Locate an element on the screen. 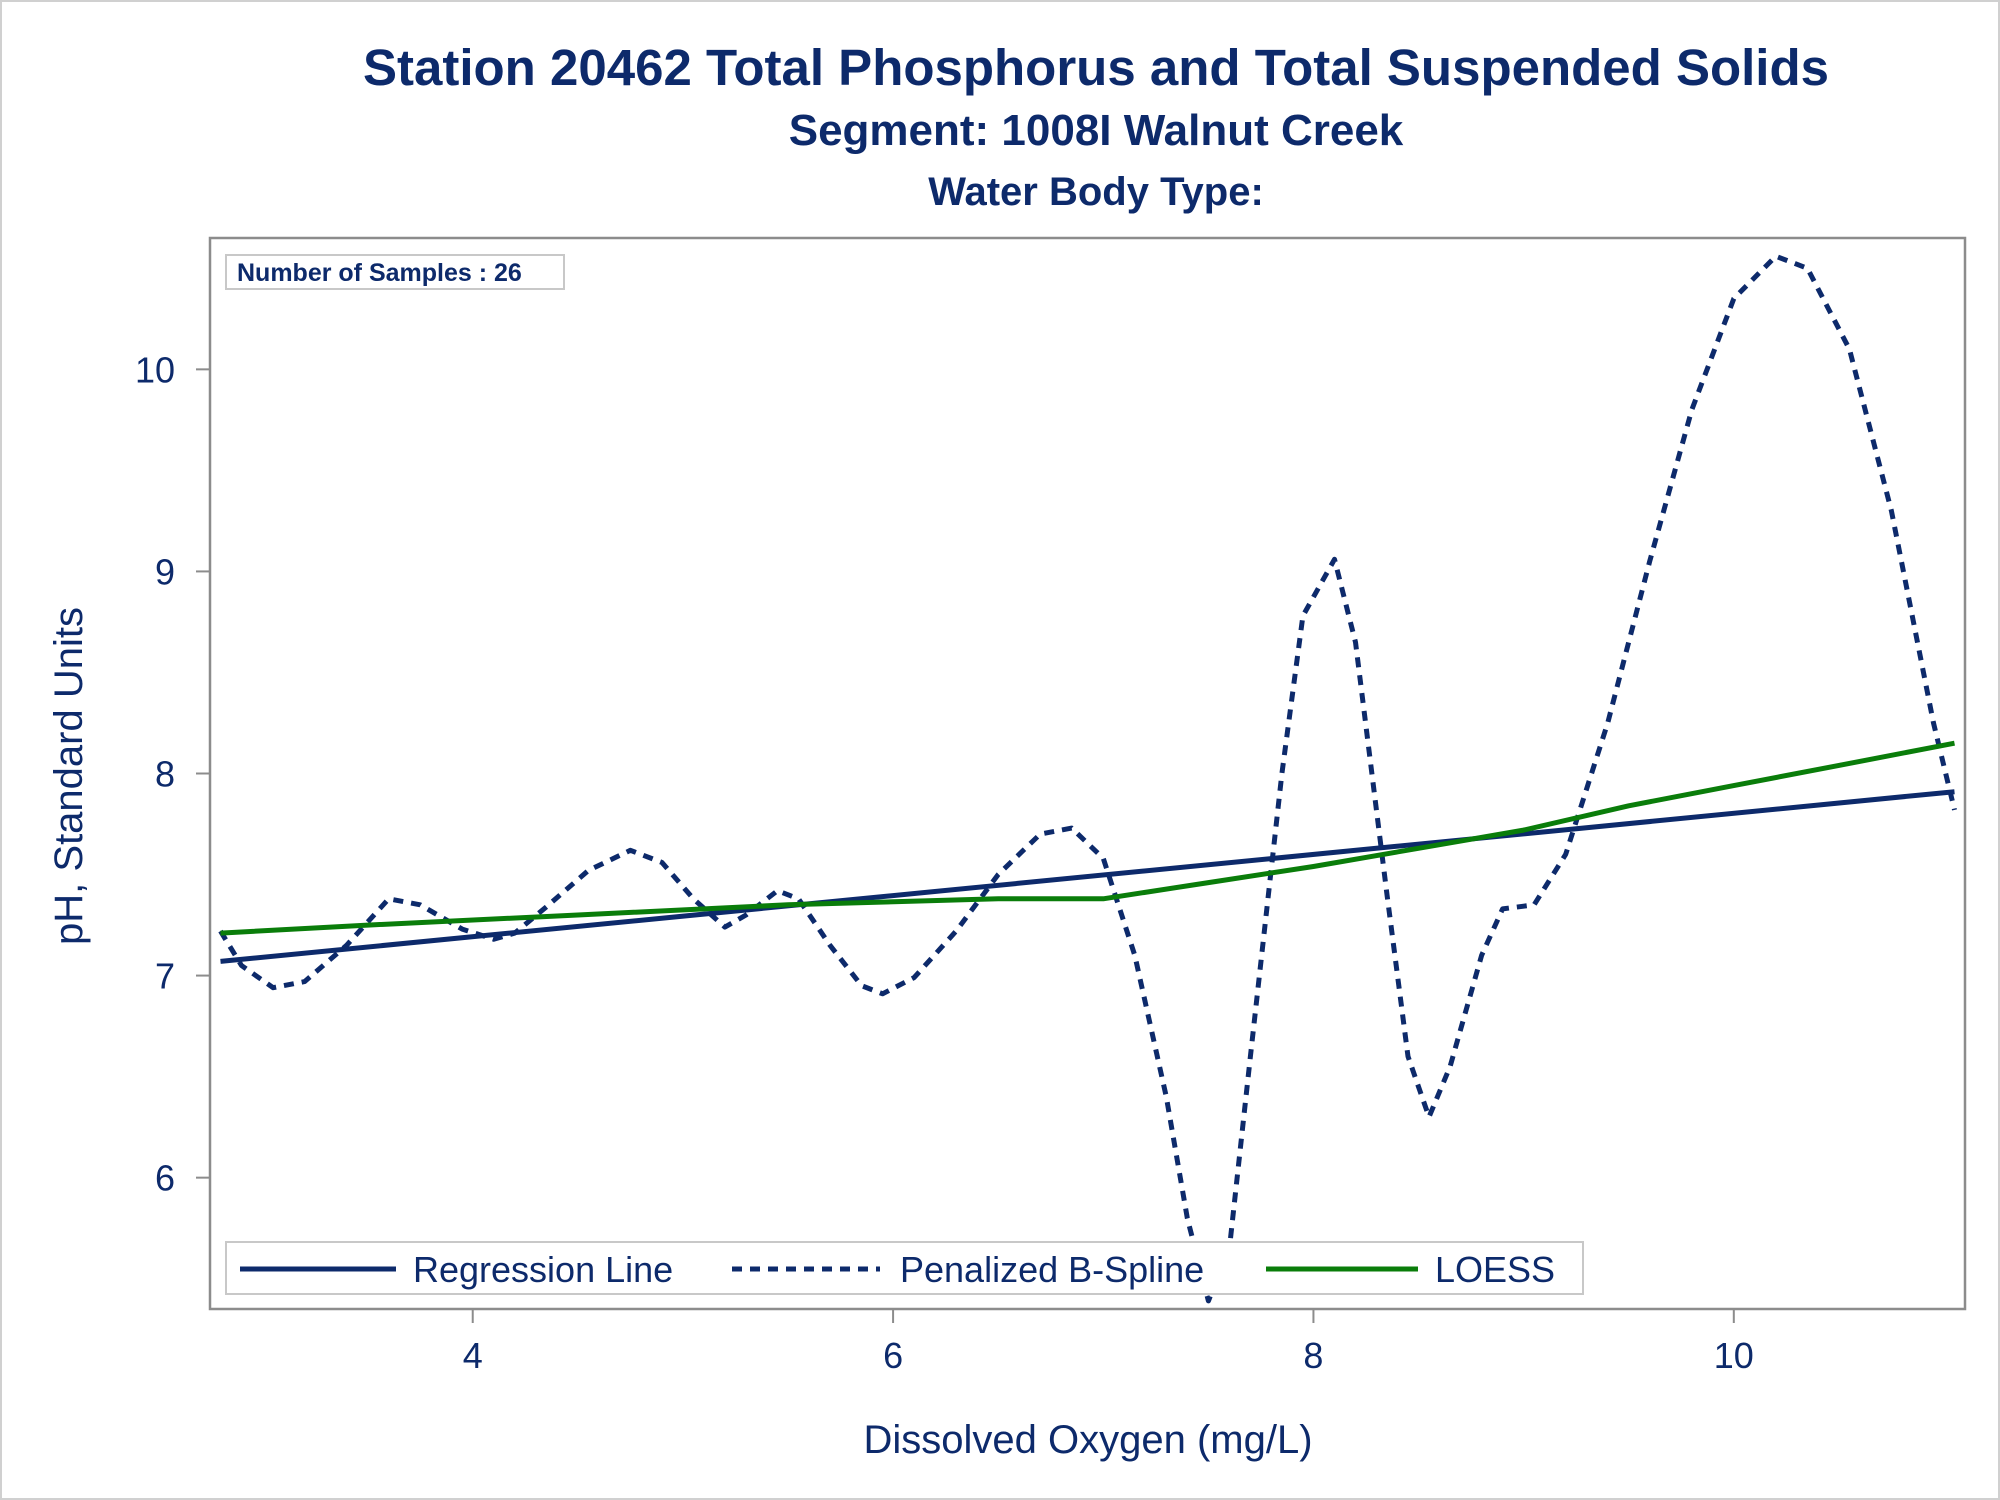  y-tick-label: 10 is located at coordinates (155, 369).